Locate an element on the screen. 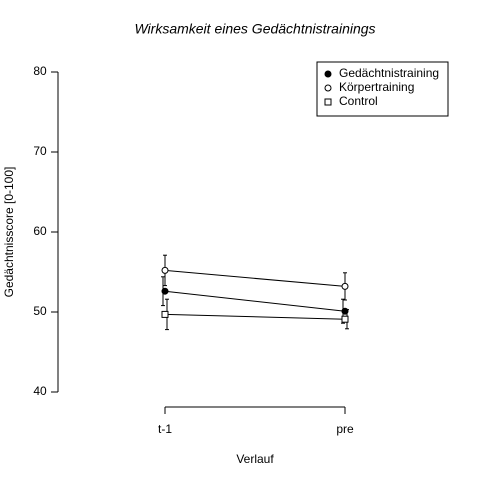  legend-label: Gedächtnistraining is located at coordinates (389, 73).